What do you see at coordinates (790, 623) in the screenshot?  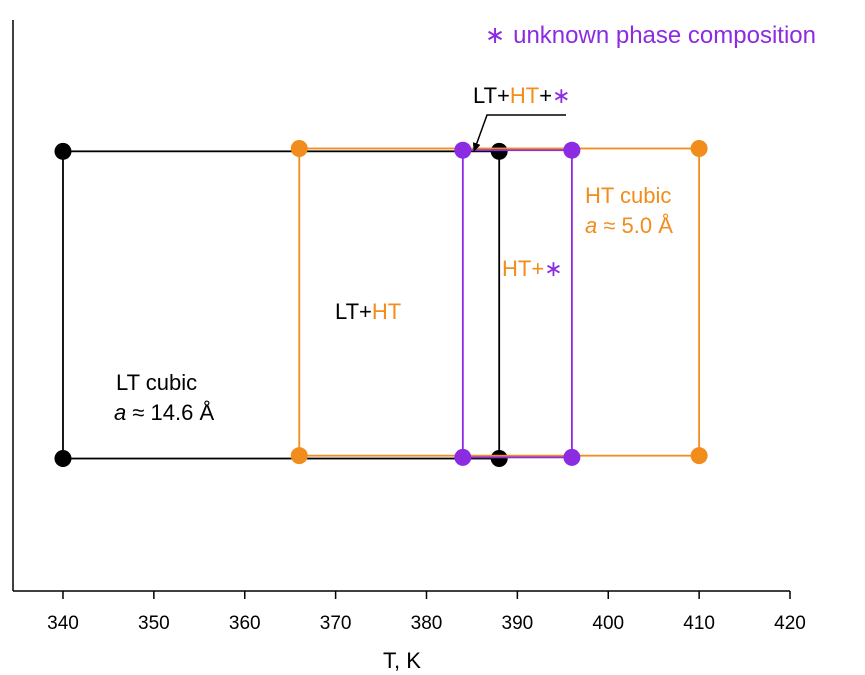 I see `x-tick-label-420: 420` at bounding box center [790, 623].